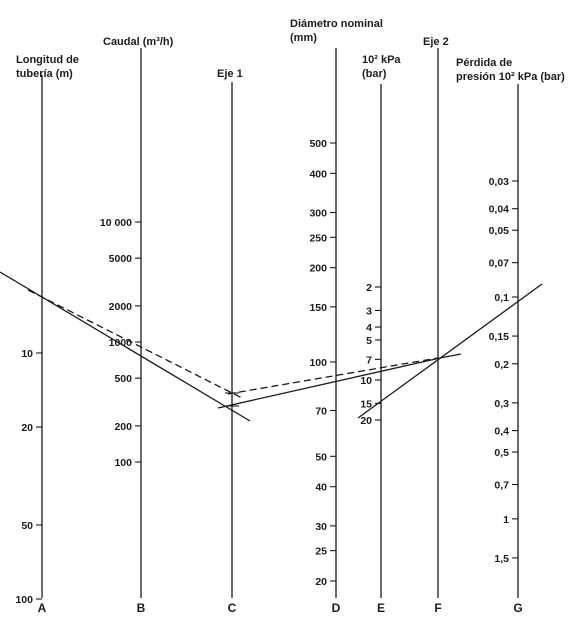 This screenshot has height=626, width=578. I want to click on axis-g-tick-label: 0,03, so click(499, 182).